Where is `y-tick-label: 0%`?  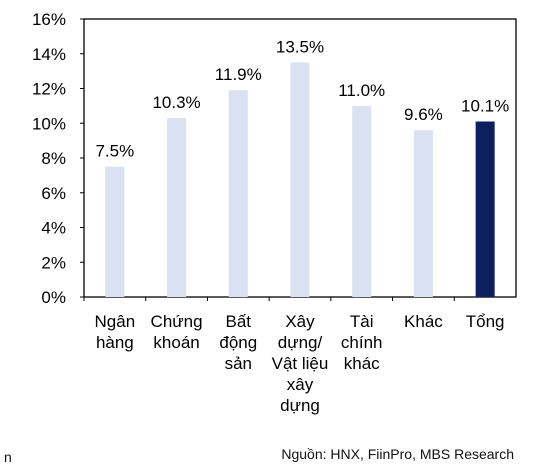 y-tick-label: 0% is located at coordinates (53, 297).